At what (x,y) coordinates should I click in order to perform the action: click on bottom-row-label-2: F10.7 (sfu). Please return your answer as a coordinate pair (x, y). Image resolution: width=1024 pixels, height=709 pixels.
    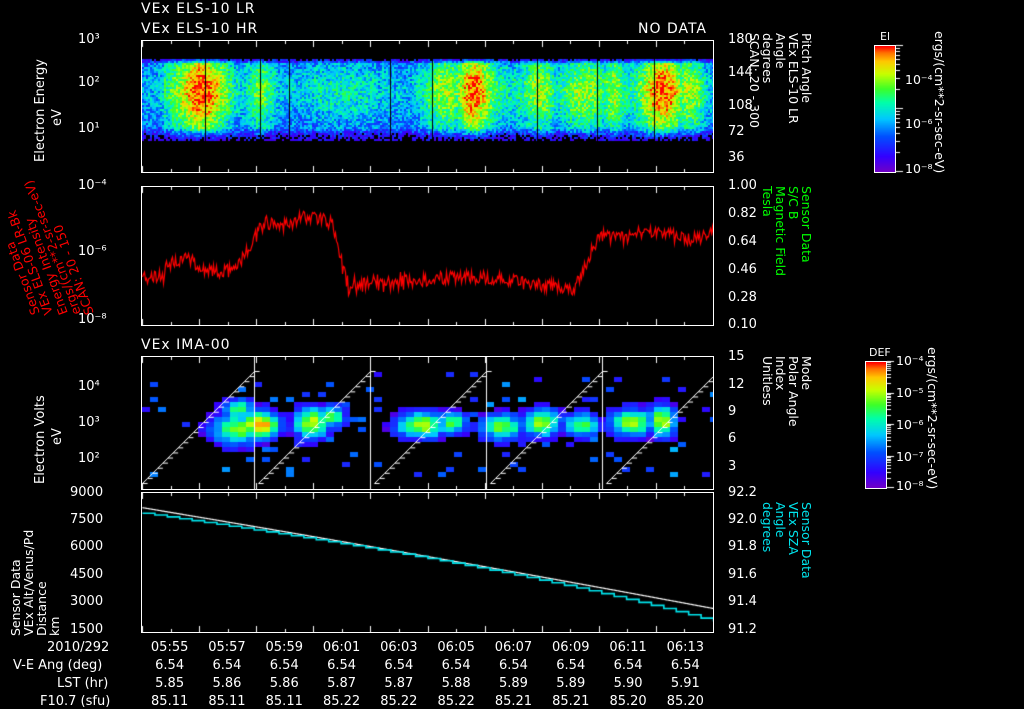
    Looking at the image, I should click on (75, 701).